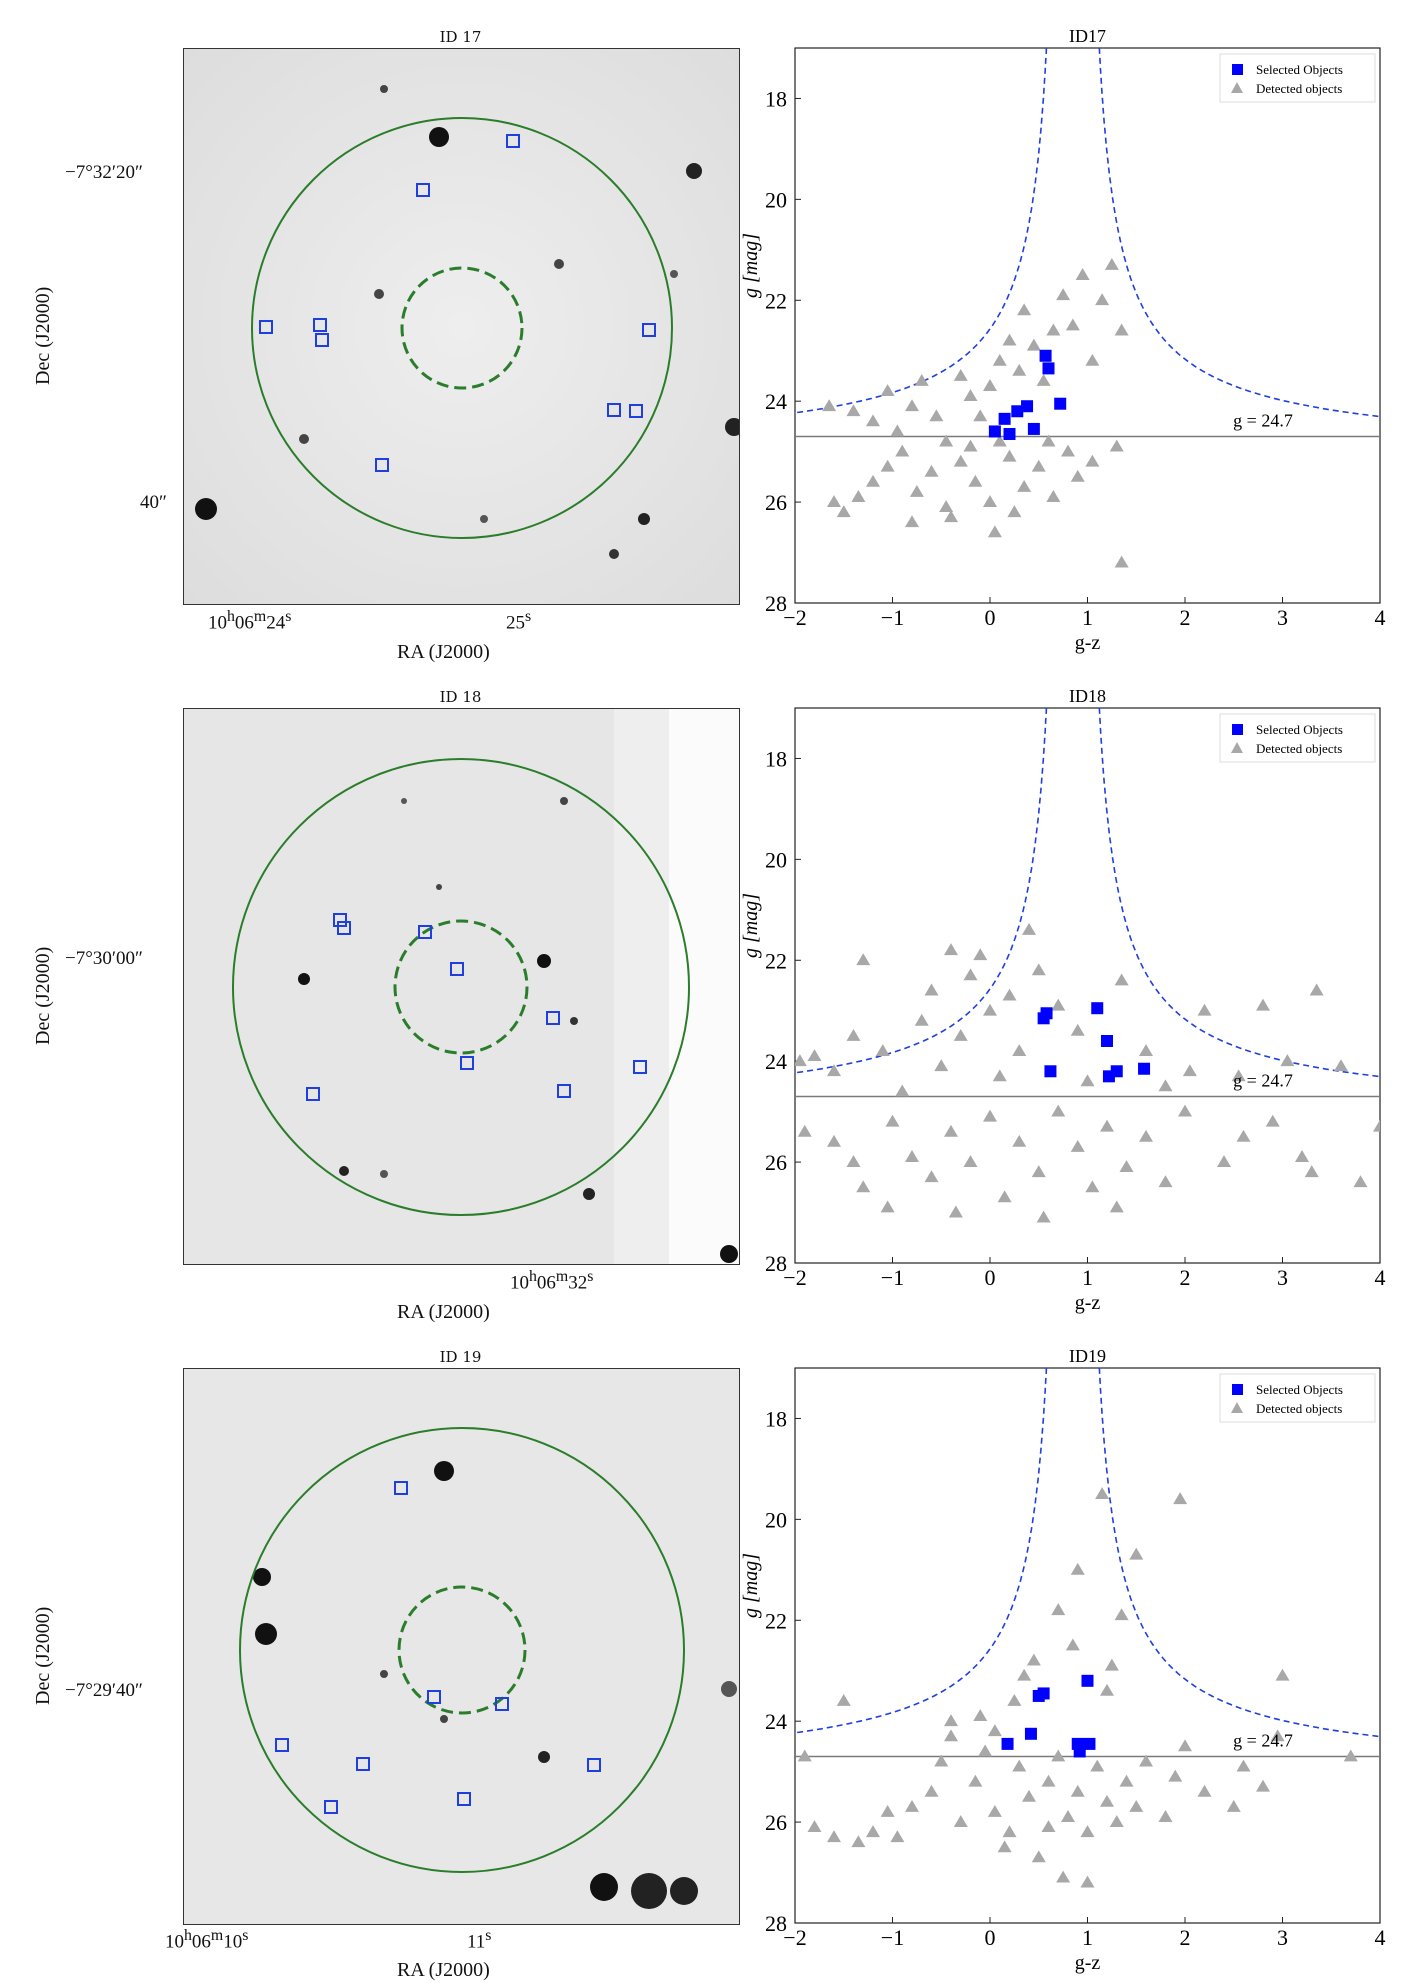 The image size is (1411, 1983). I want to click on x-tick-label: 4, so click(1380, 1277).